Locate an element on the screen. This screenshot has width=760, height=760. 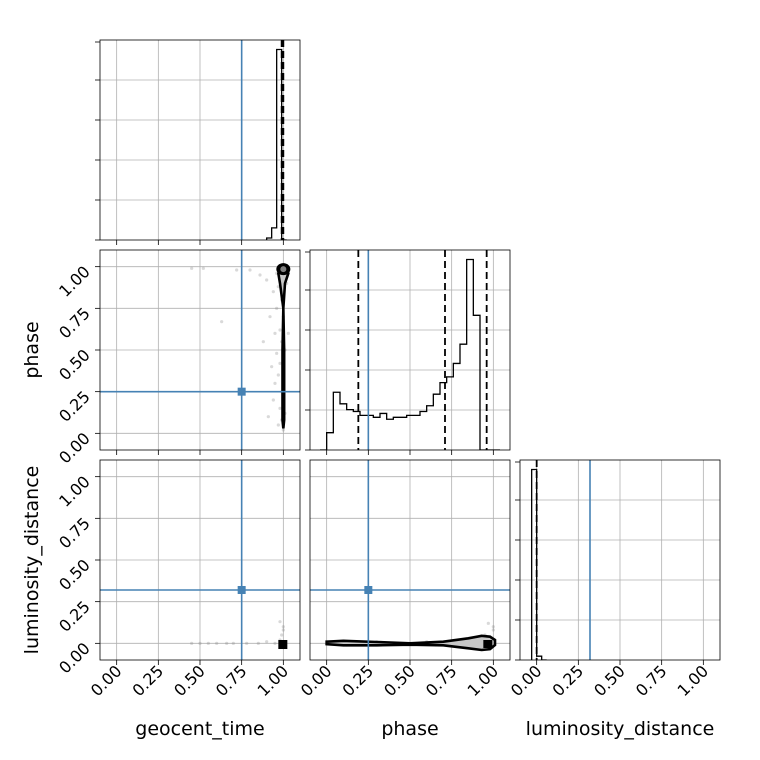
panel-phase-phase is located at coordinates (408, 352).